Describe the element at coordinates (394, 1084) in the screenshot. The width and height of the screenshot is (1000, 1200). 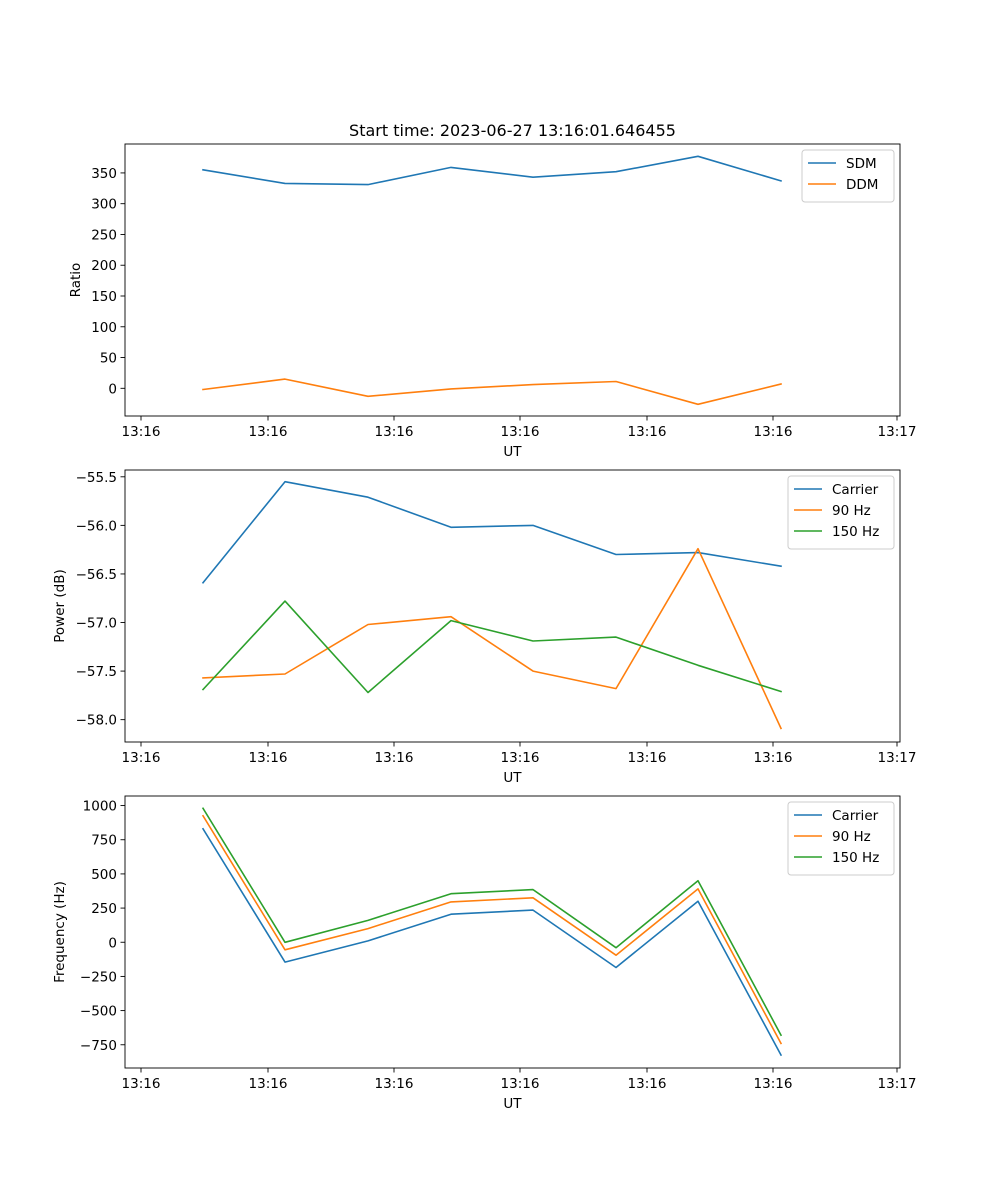
I see `x-tick-label-3-3: 13:16` at that location.